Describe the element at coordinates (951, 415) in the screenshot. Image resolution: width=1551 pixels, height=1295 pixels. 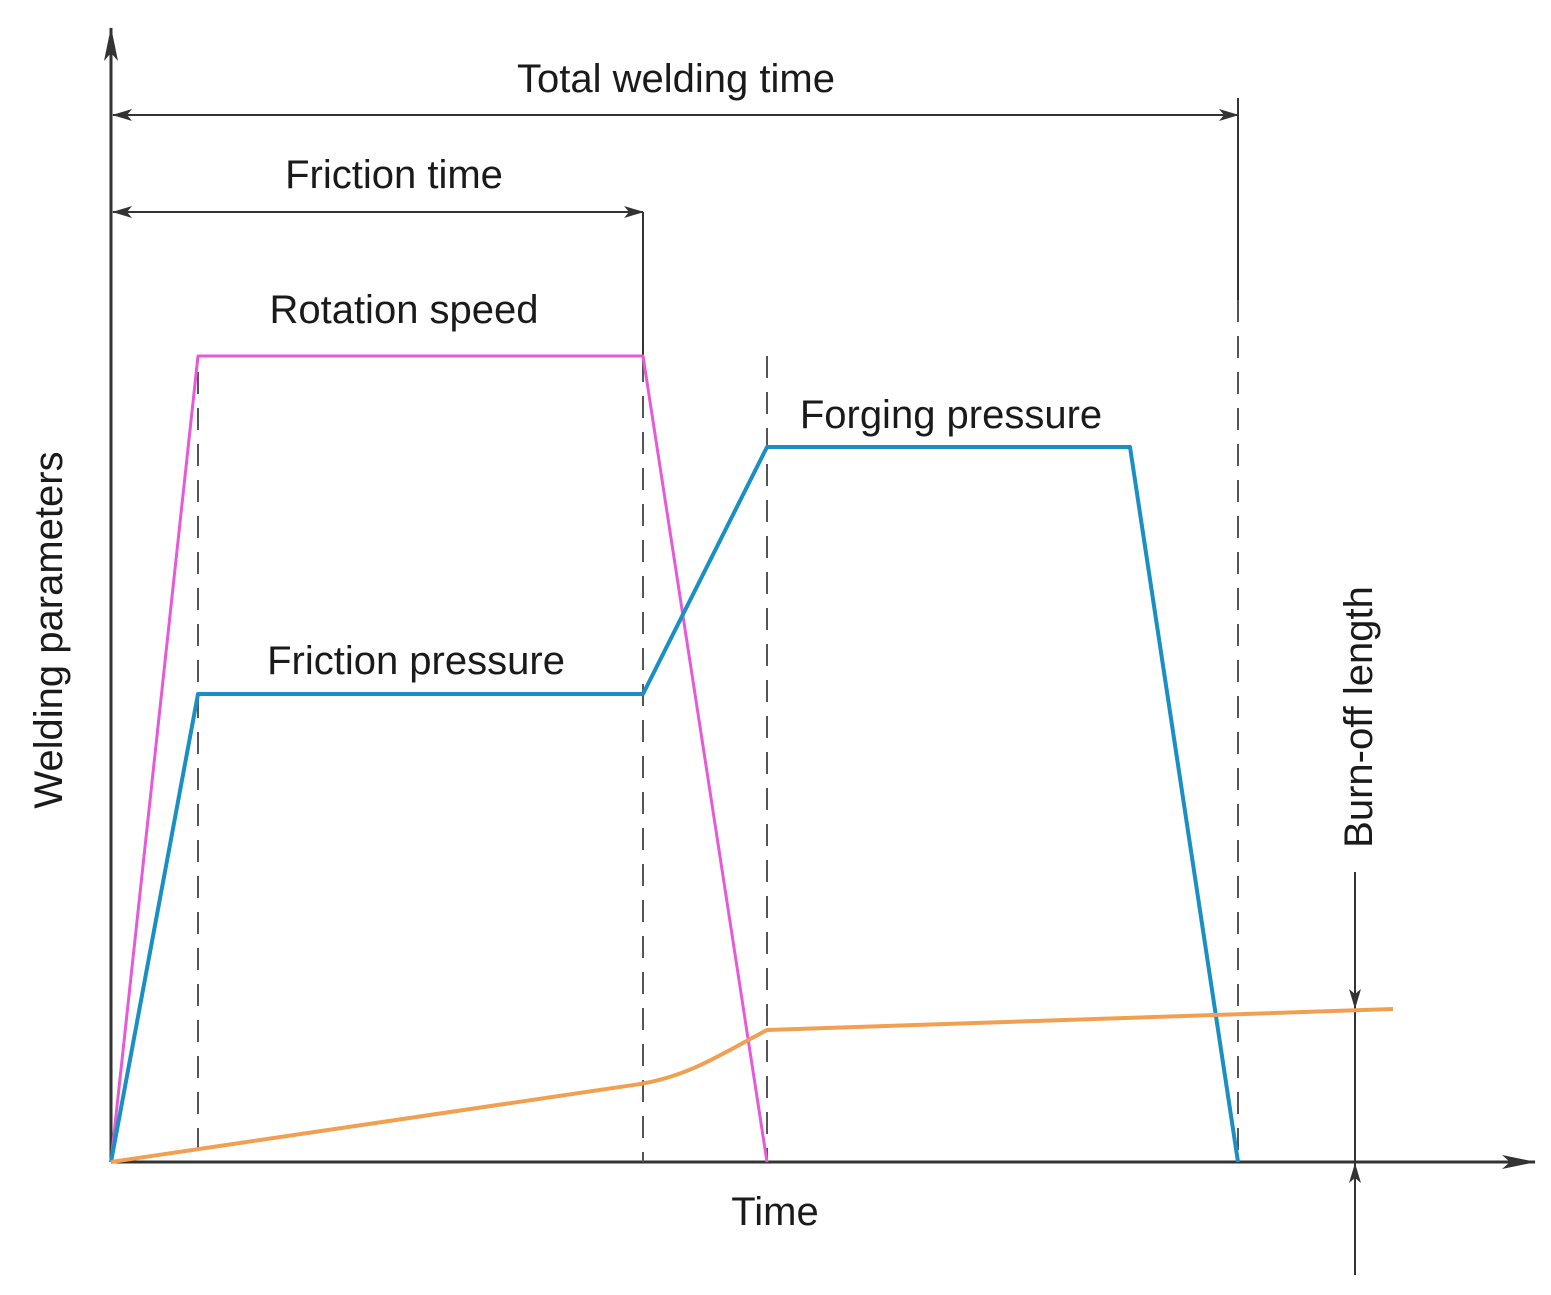
I see `forging-pressure-label: Forging pressure` at that location.